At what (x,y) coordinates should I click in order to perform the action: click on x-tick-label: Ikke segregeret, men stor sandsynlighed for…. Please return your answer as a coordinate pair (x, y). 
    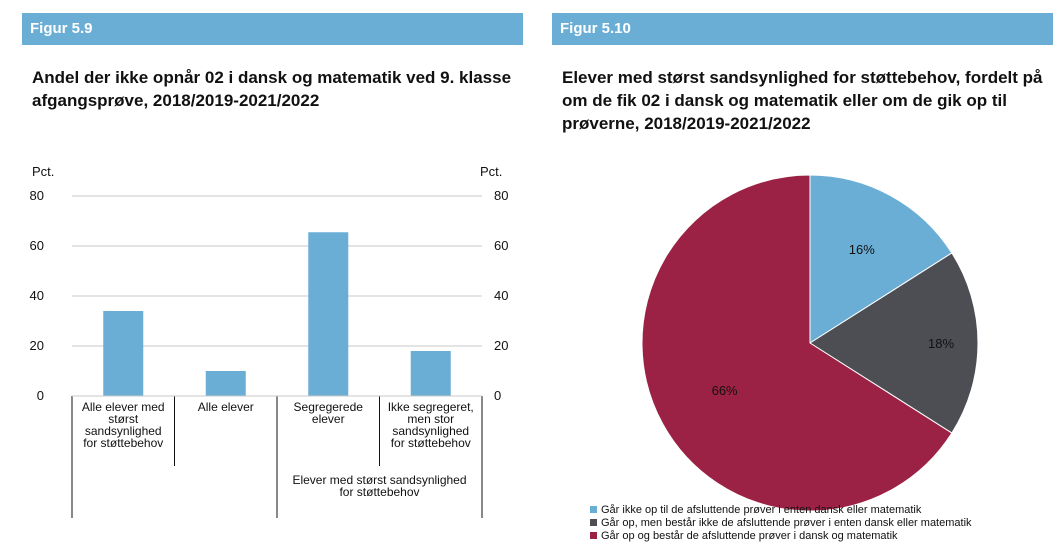
    Looking at the image, I should click on (431, 425).